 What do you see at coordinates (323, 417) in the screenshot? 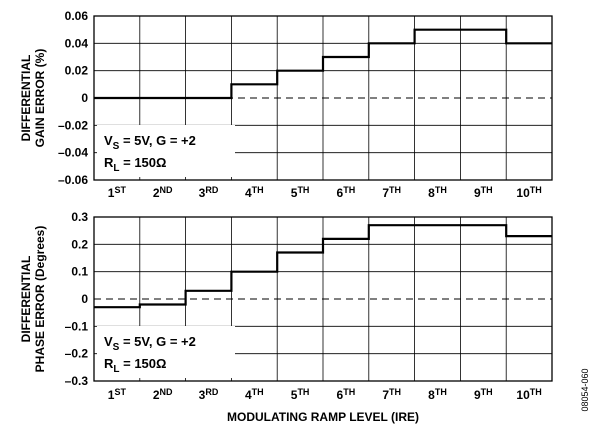
I see `x-axis-label: MODULATING RAMP LEVEL (IRE)` at bounding box center [323, 417].